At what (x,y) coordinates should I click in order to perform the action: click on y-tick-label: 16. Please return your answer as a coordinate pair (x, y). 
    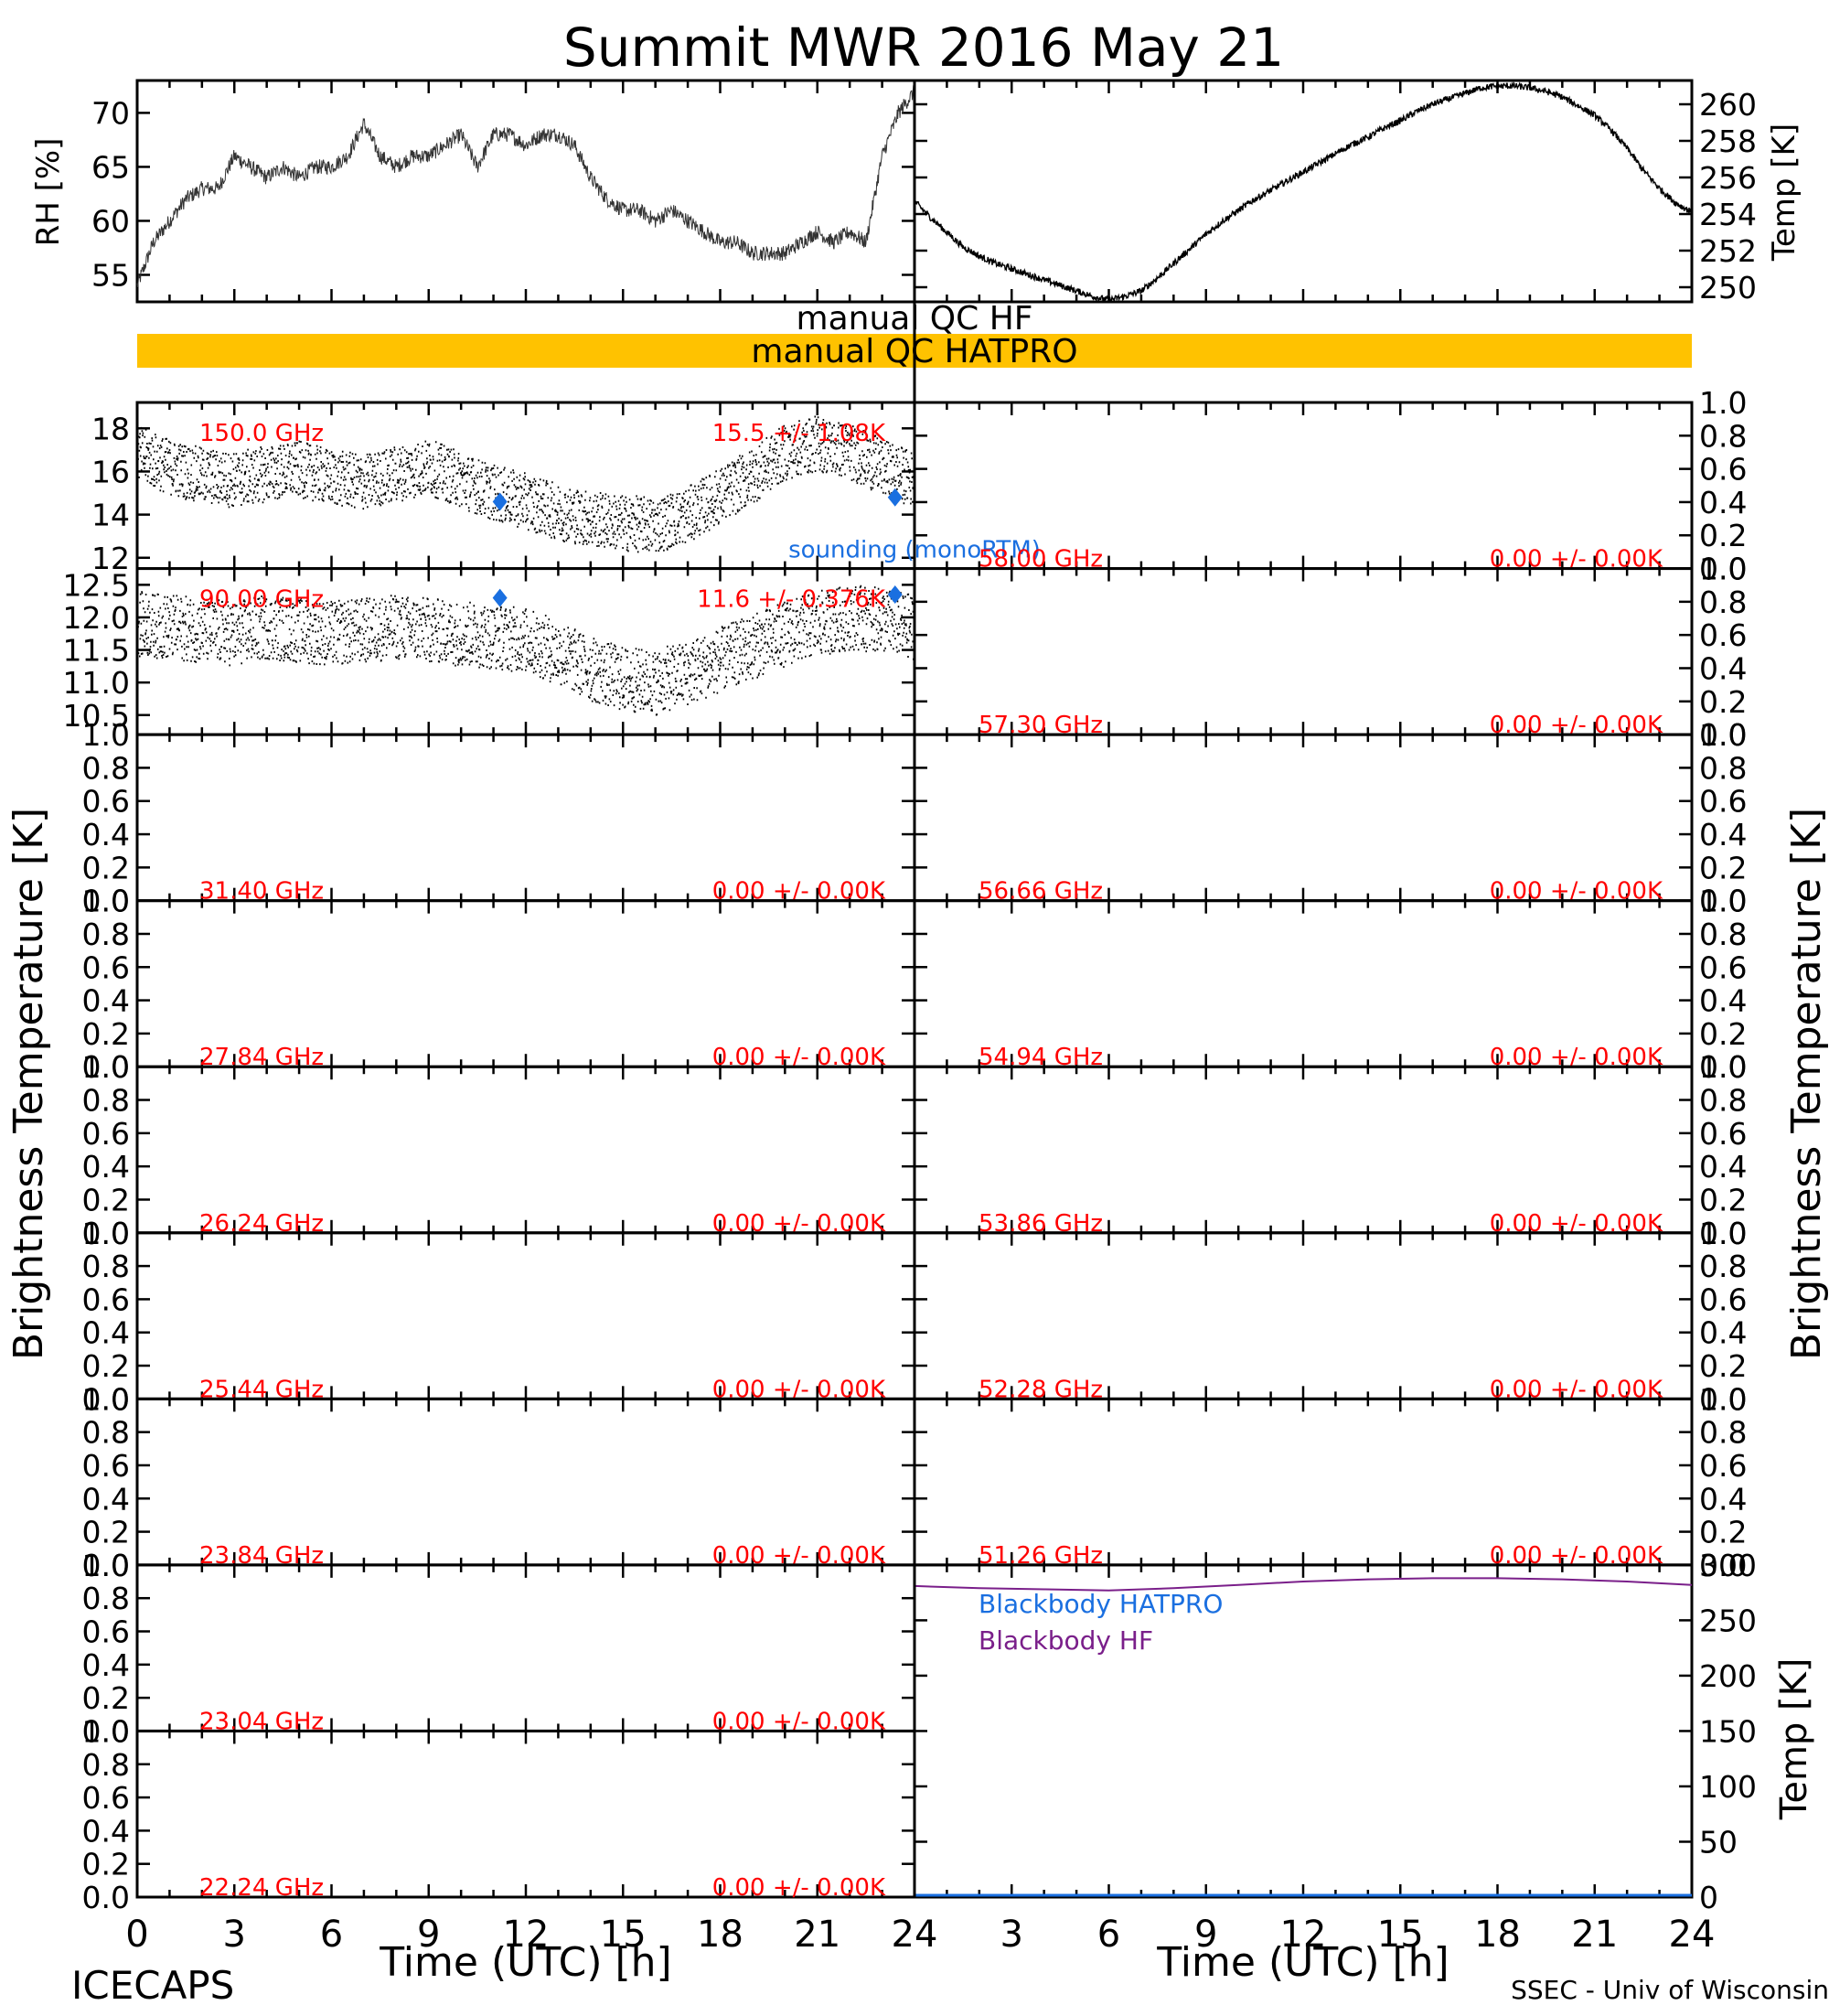
    Looking at the image, I should click on (110, 471).